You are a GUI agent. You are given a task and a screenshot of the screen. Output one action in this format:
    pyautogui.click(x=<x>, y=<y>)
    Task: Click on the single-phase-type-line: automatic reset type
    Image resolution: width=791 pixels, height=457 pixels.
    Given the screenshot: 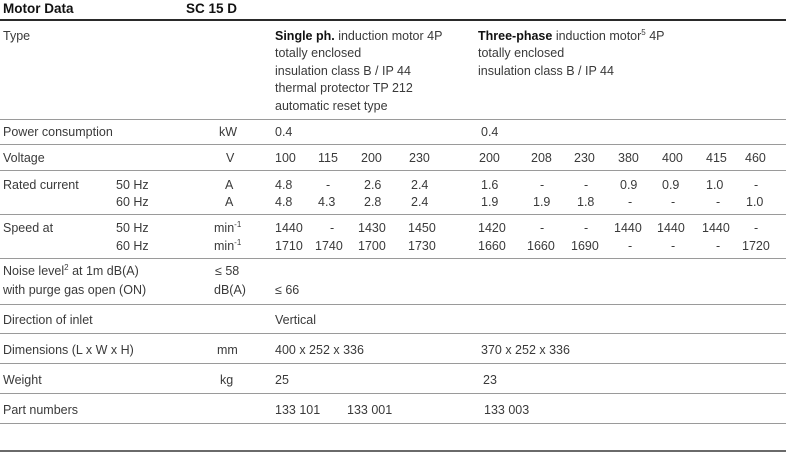 What is the action you would take?
    pyautogui.click(x=331, y=106)
    